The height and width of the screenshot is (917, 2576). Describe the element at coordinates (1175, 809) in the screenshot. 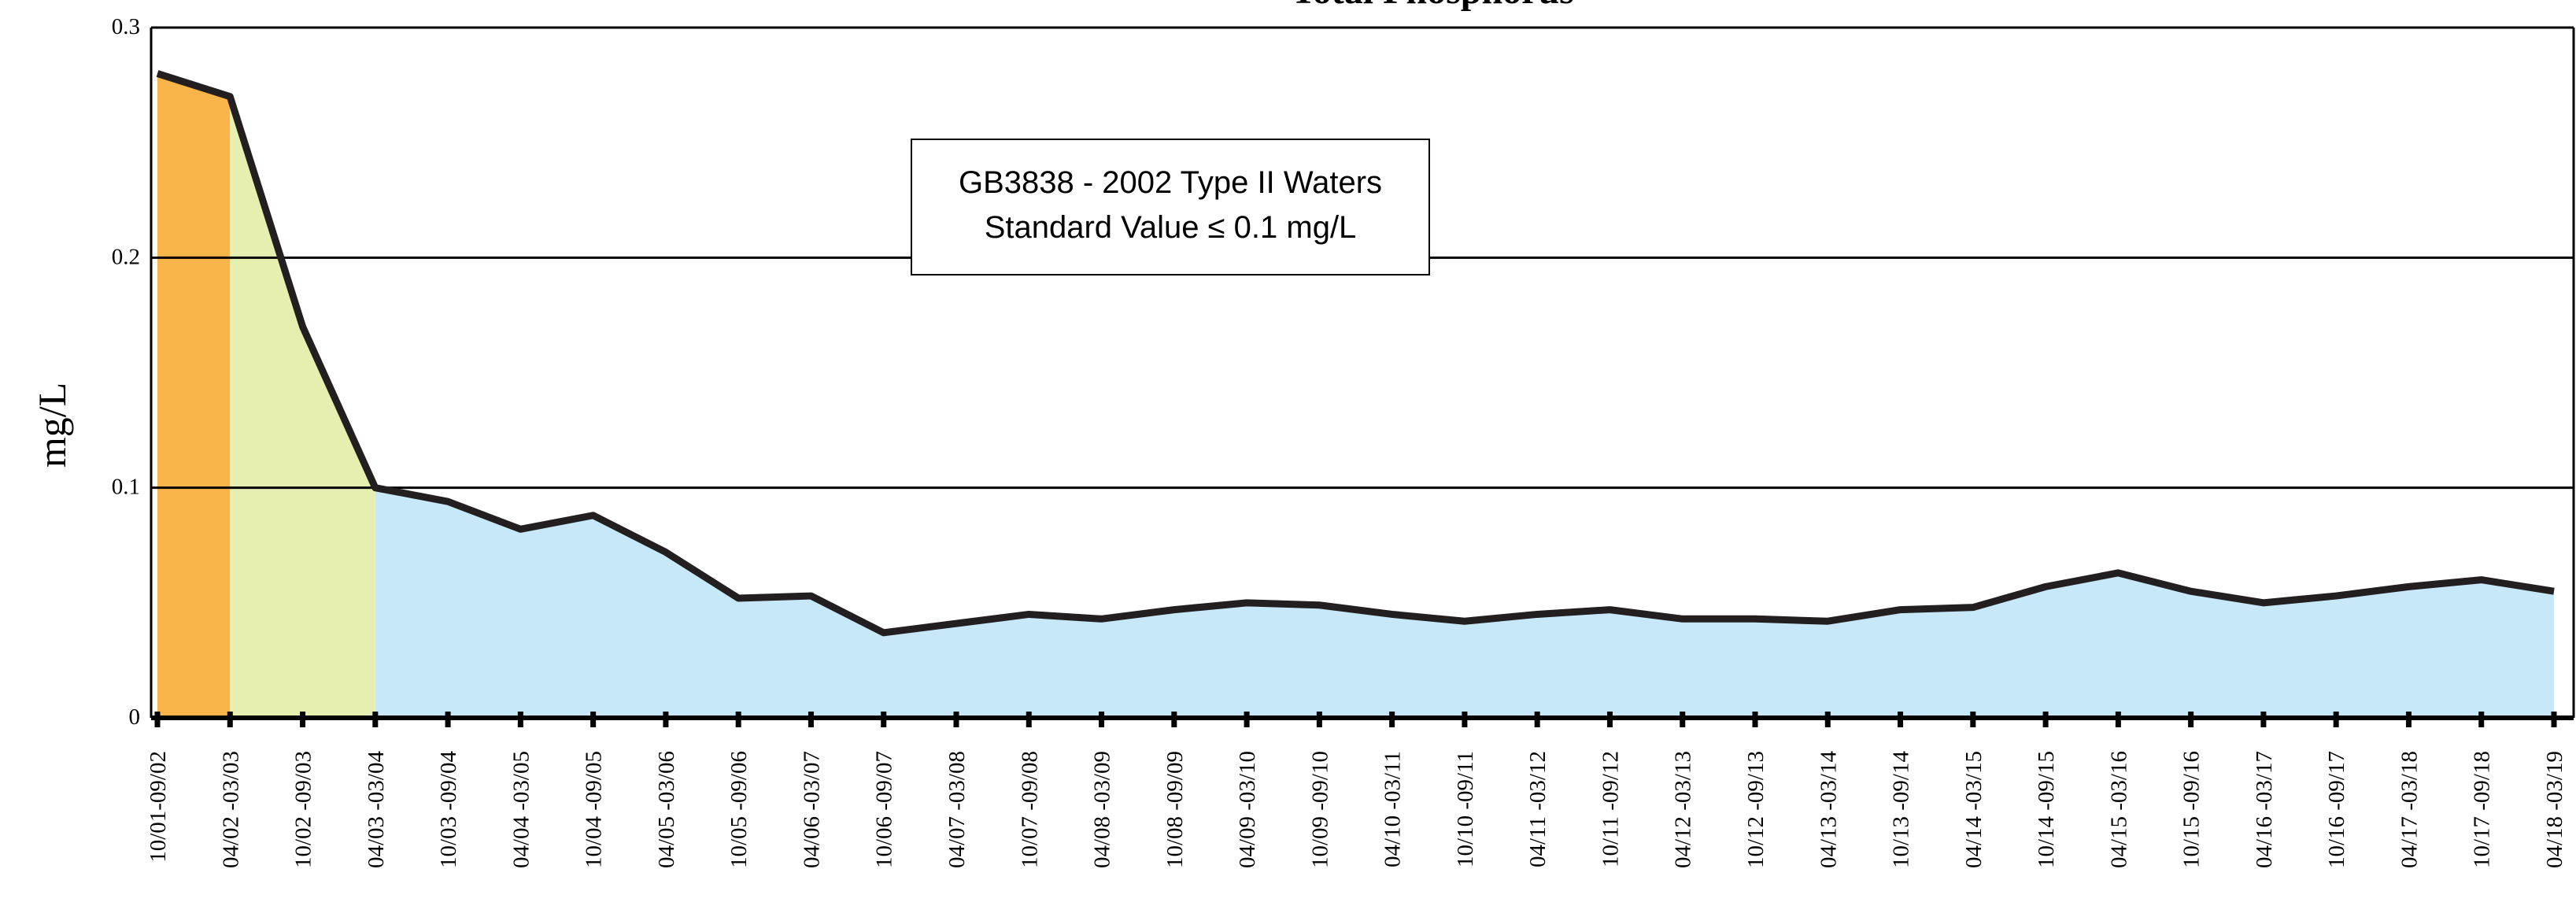

I see `x-tick-label: 10/08 -09/09` at that location.